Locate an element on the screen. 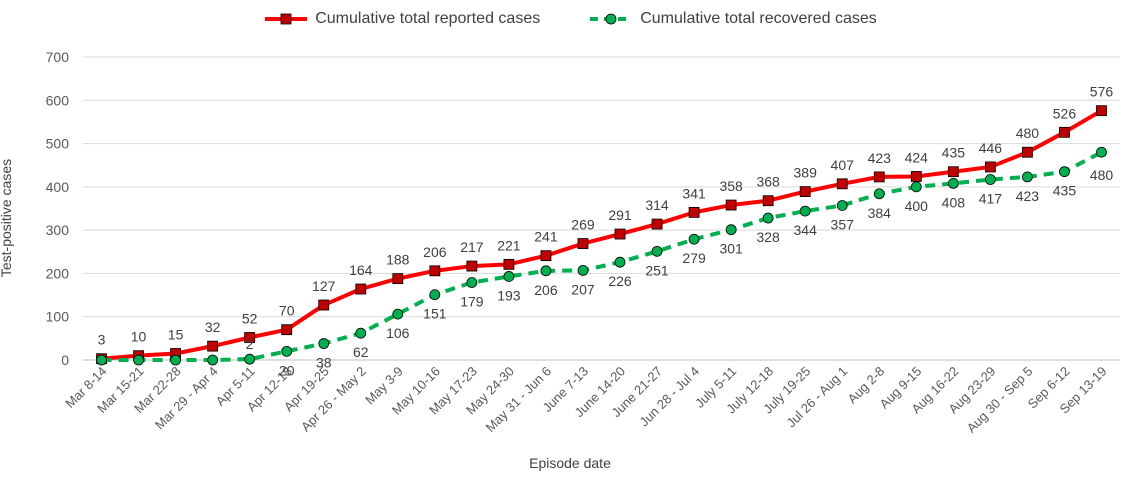 The width and height of the screenshot is (1140, 495). recovered-data-label: 480 is located at coordinates (1102, 175).